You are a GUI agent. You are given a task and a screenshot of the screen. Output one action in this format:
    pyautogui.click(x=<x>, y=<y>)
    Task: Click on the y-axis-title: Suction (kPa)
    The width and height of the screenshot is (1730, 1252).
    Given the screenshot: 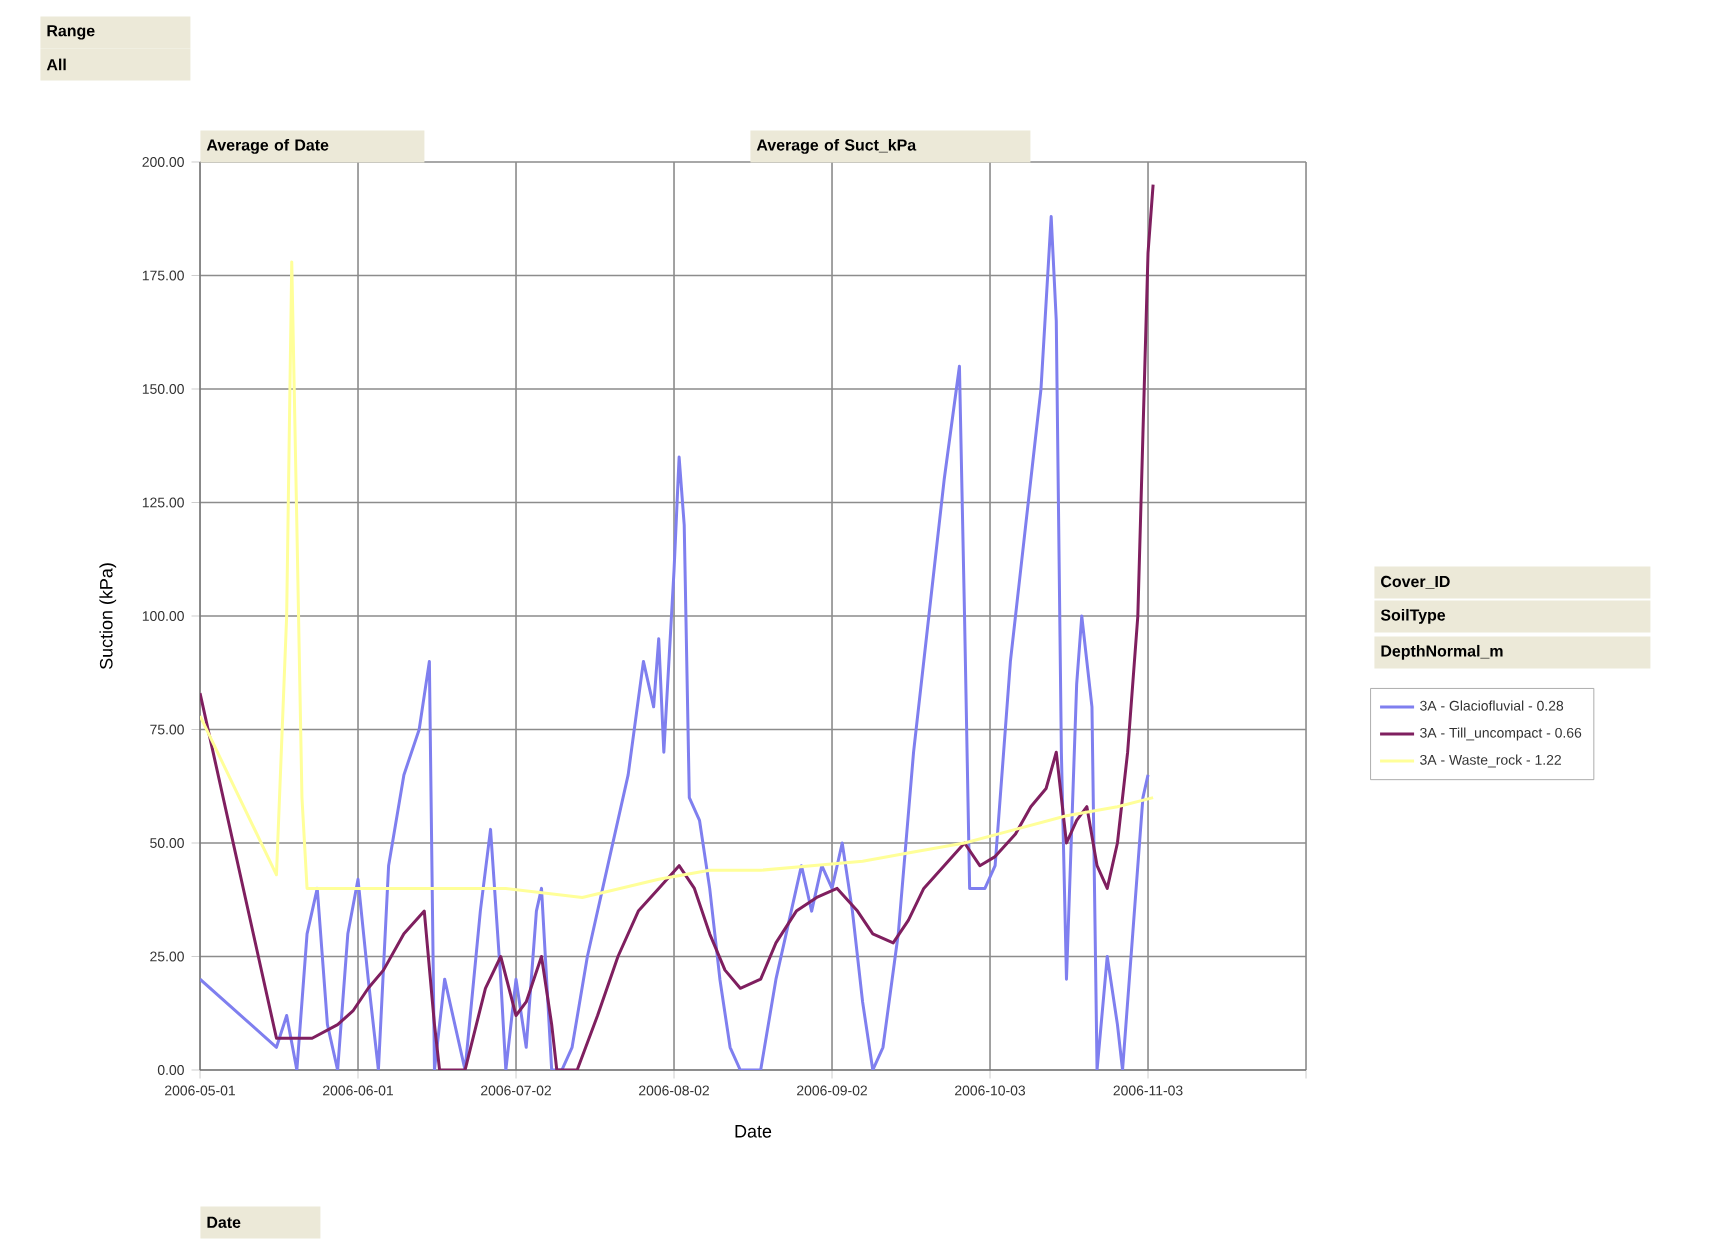 What is the action you would take?
    pyautogui.click(x=108, y=616)
    